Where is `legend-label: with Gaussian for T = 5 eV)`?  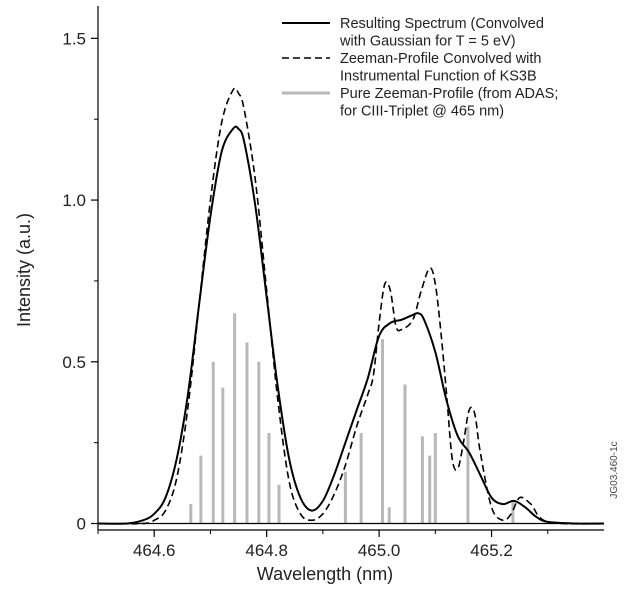 legend-label: with Gaussian for T = 5 eV) is located at coordinates (427, 42).